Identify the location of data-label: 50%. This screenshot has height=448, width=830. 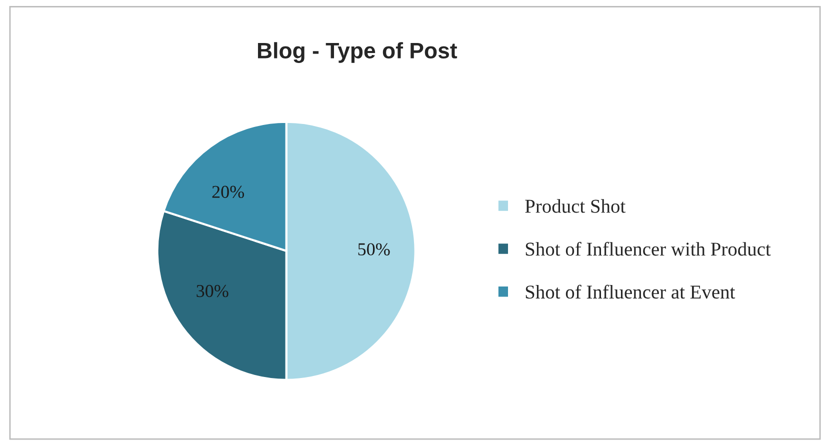
(374, 249).